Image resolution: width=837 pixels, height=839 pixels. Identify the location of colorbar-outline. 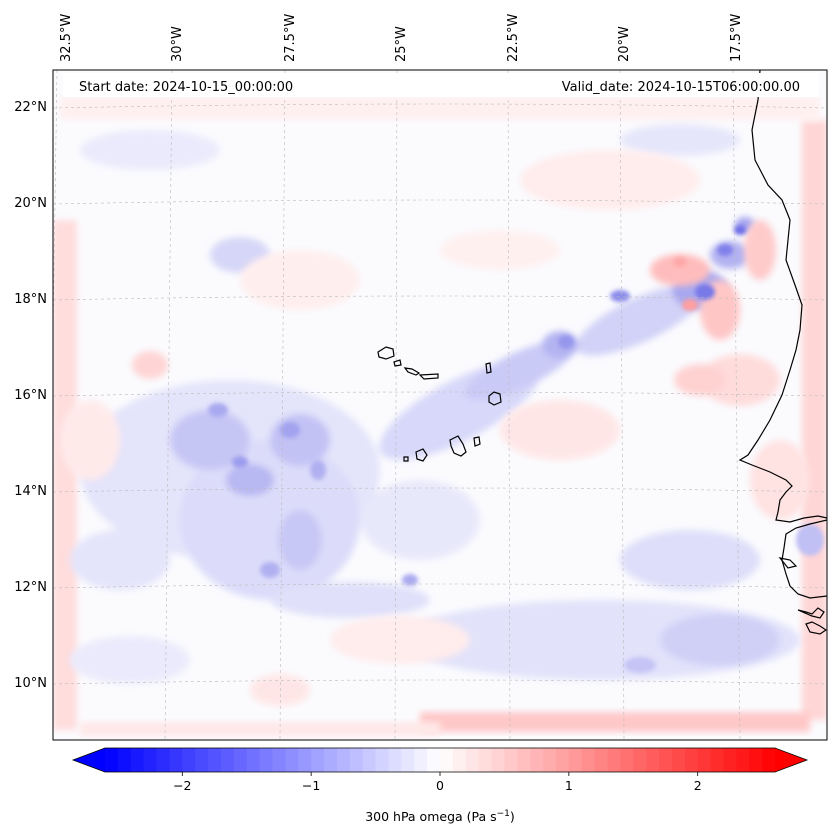
(440, 760).